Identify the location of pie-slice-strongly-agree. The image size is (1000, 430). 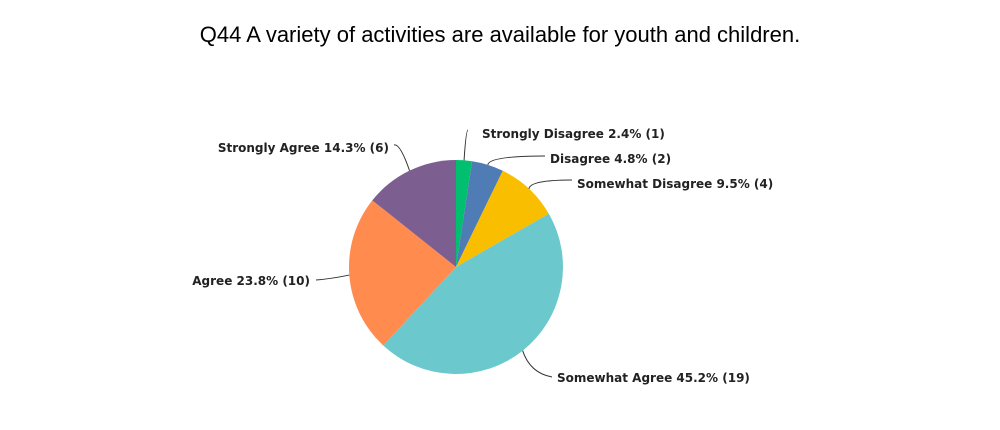
(414, 213).